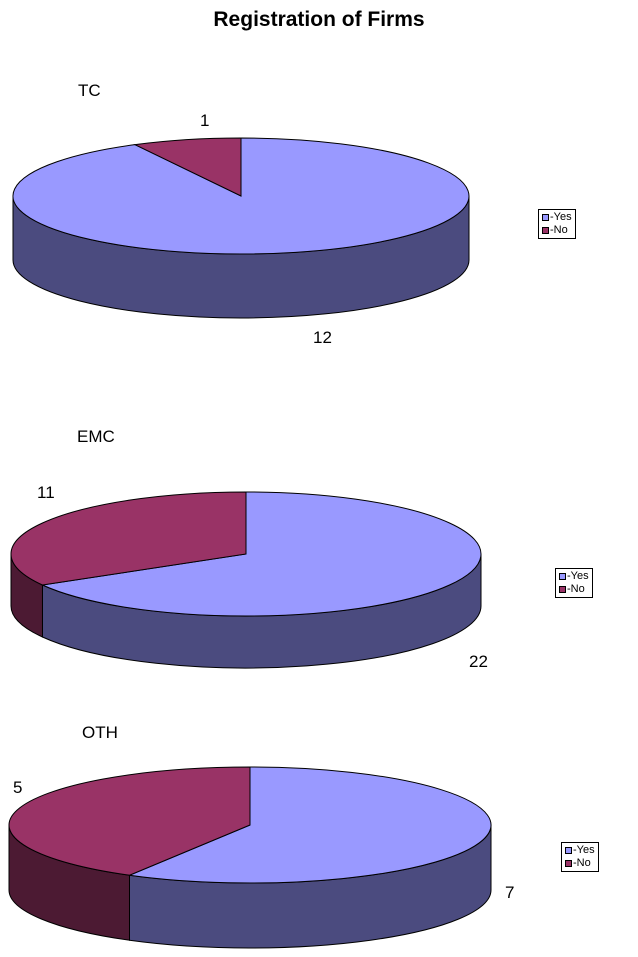 Image resolution: width=638 pixels, height=957 pixels. What do you see at coordinates (100, 732) in the screenshot?
I see `pie-title: OTH` at bounding box center [100, 732].